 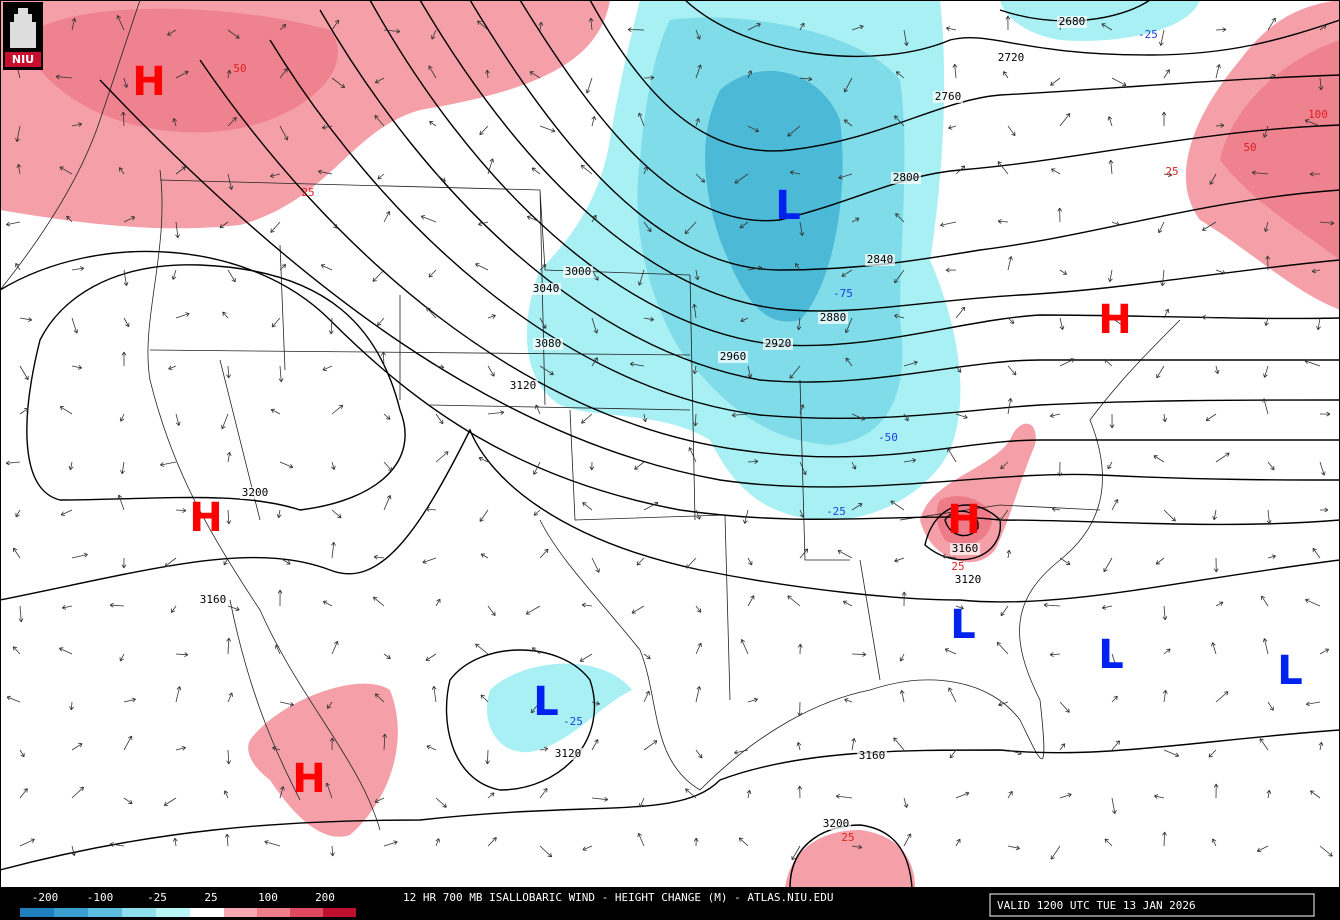 What do you see at coordinates (548, 343) in the screenshot?
I see `contour-label: 3080` at bounding box center [548, 343].